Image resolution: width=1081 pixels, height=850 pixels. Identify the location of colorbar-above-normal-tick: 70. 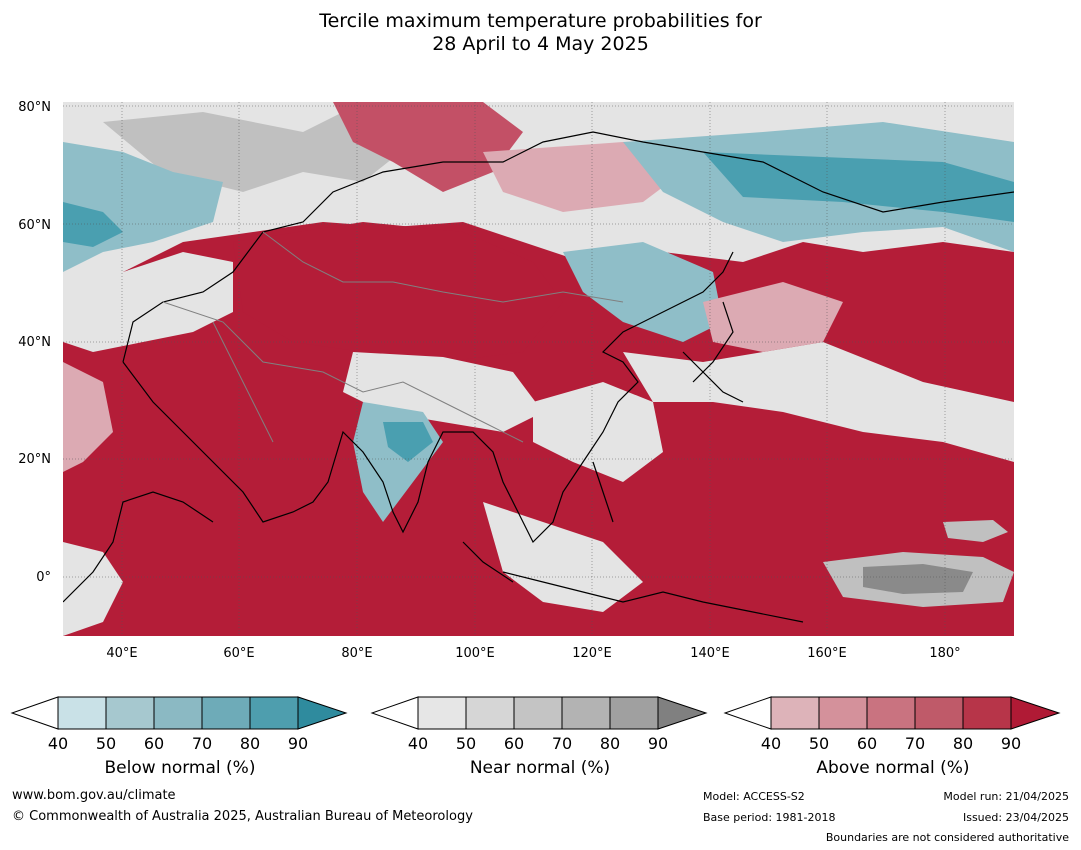
(915, 743).